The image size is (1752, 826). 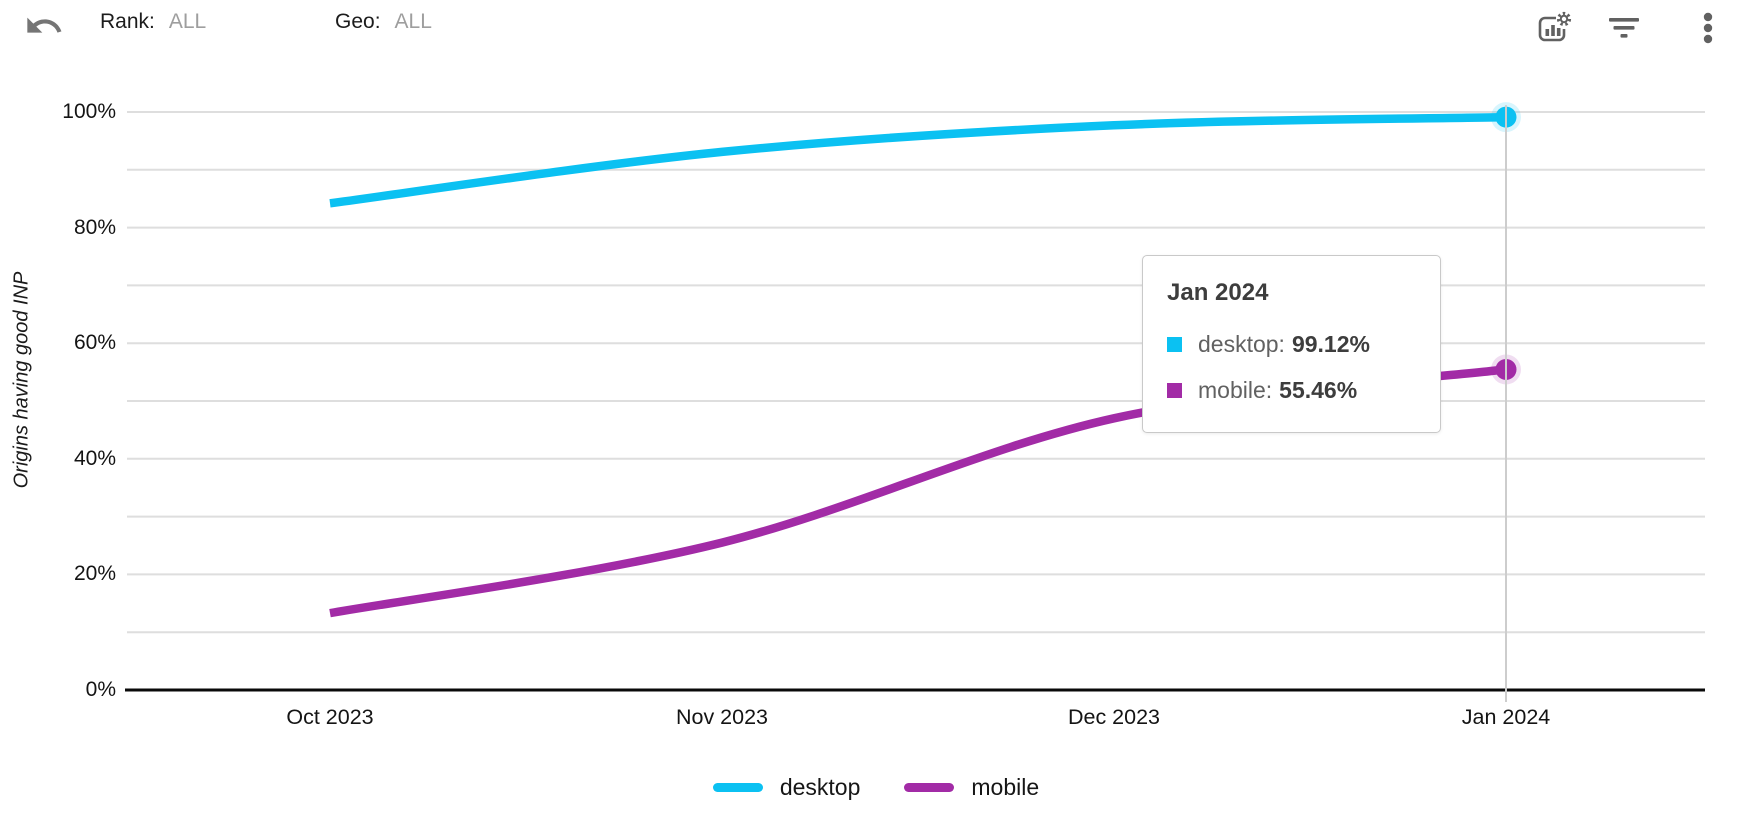 I want to click on more-menu-button, so click(x=1708, y=28).